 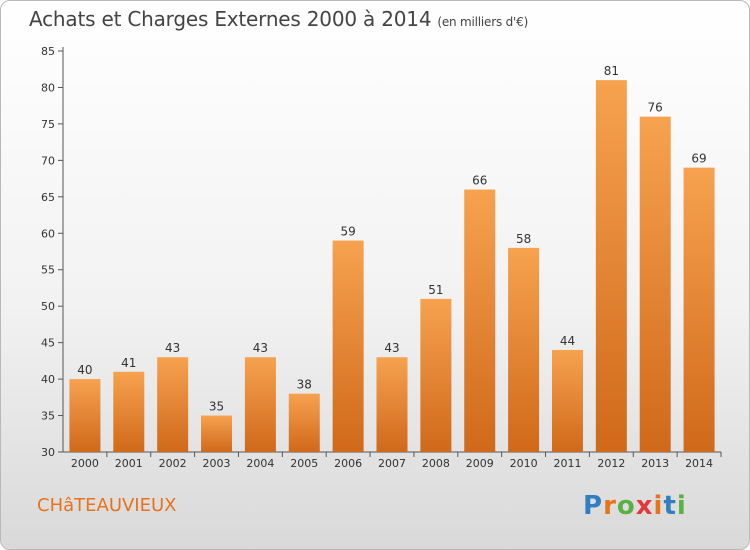 What do you see at coordinates (129, 463) in the screenshot?
I see `x-tick-label: 2001` at bounding box center [129, 463].